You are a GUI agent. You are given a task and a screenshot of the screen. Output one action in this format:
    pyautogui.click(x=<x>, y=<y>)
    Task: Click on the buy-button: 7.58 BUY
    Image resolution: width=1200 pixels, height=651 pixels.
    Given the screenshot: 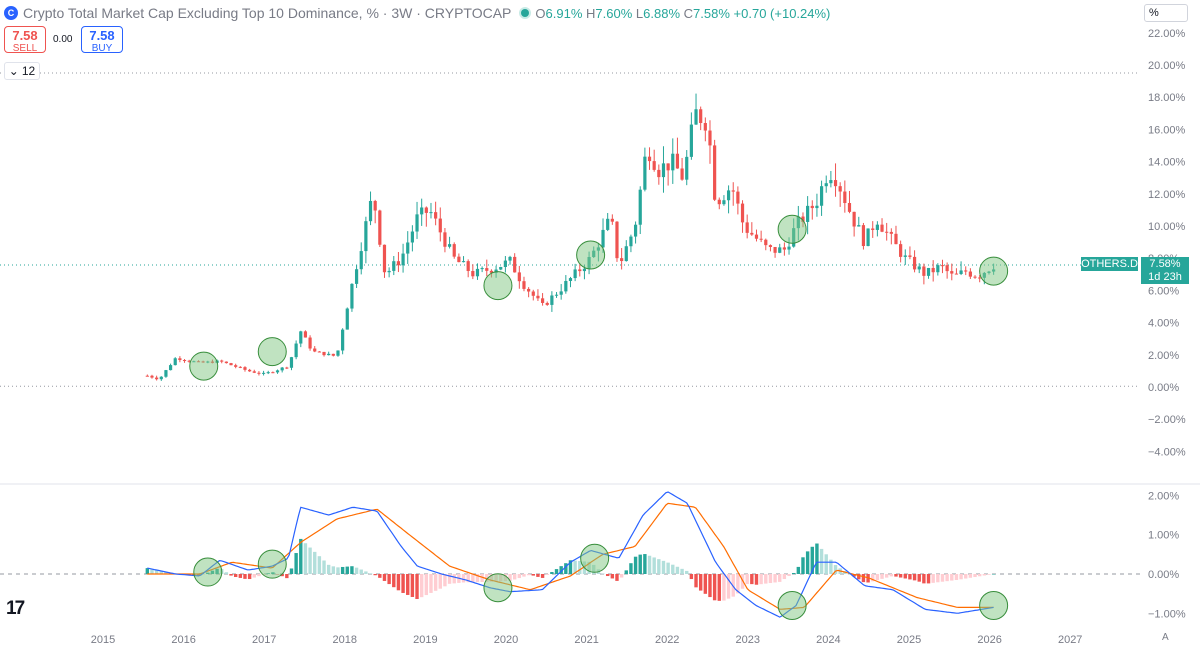 What is the action you would take?
    pyautogui.click(x=102, y=40)
    